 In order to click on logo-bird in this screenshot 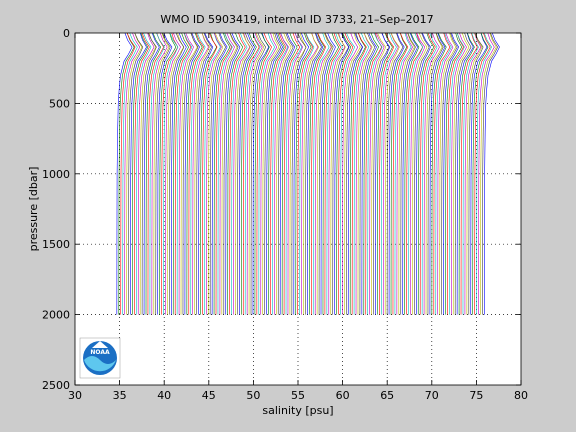, I will do `click(100, 344)`.